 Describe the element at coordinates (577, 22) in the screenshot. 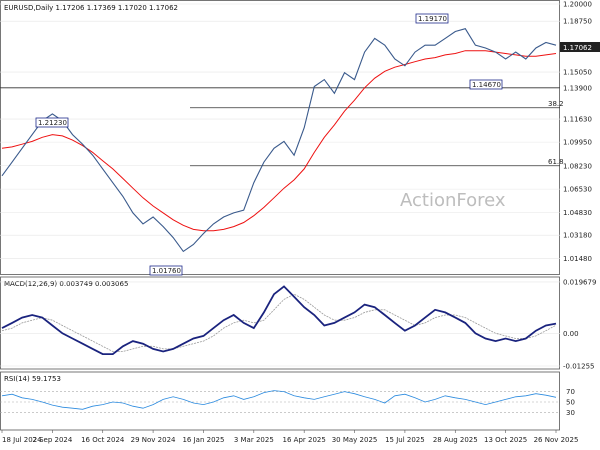

I see `price-ytick-label: 1.18750` at that location.